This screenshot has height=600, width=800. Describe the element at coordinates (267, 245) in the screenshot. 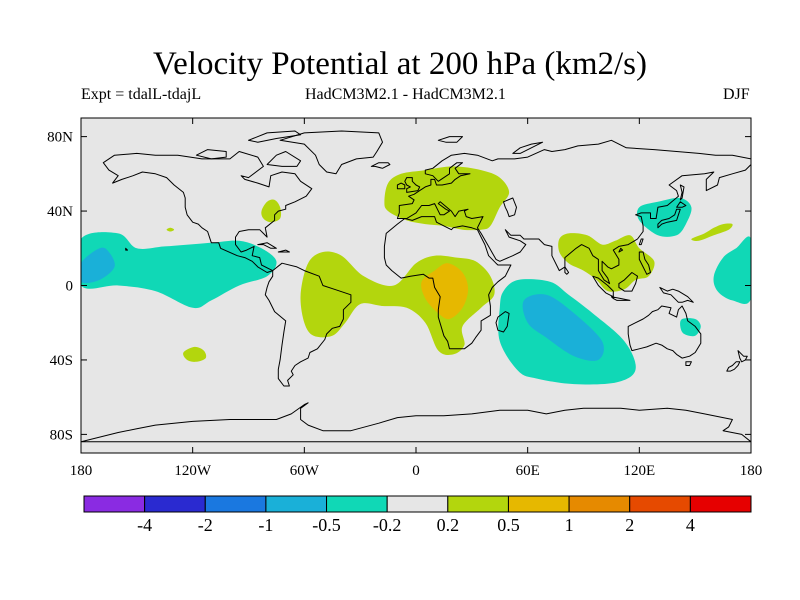

I see `coastline-cuba` at that location.